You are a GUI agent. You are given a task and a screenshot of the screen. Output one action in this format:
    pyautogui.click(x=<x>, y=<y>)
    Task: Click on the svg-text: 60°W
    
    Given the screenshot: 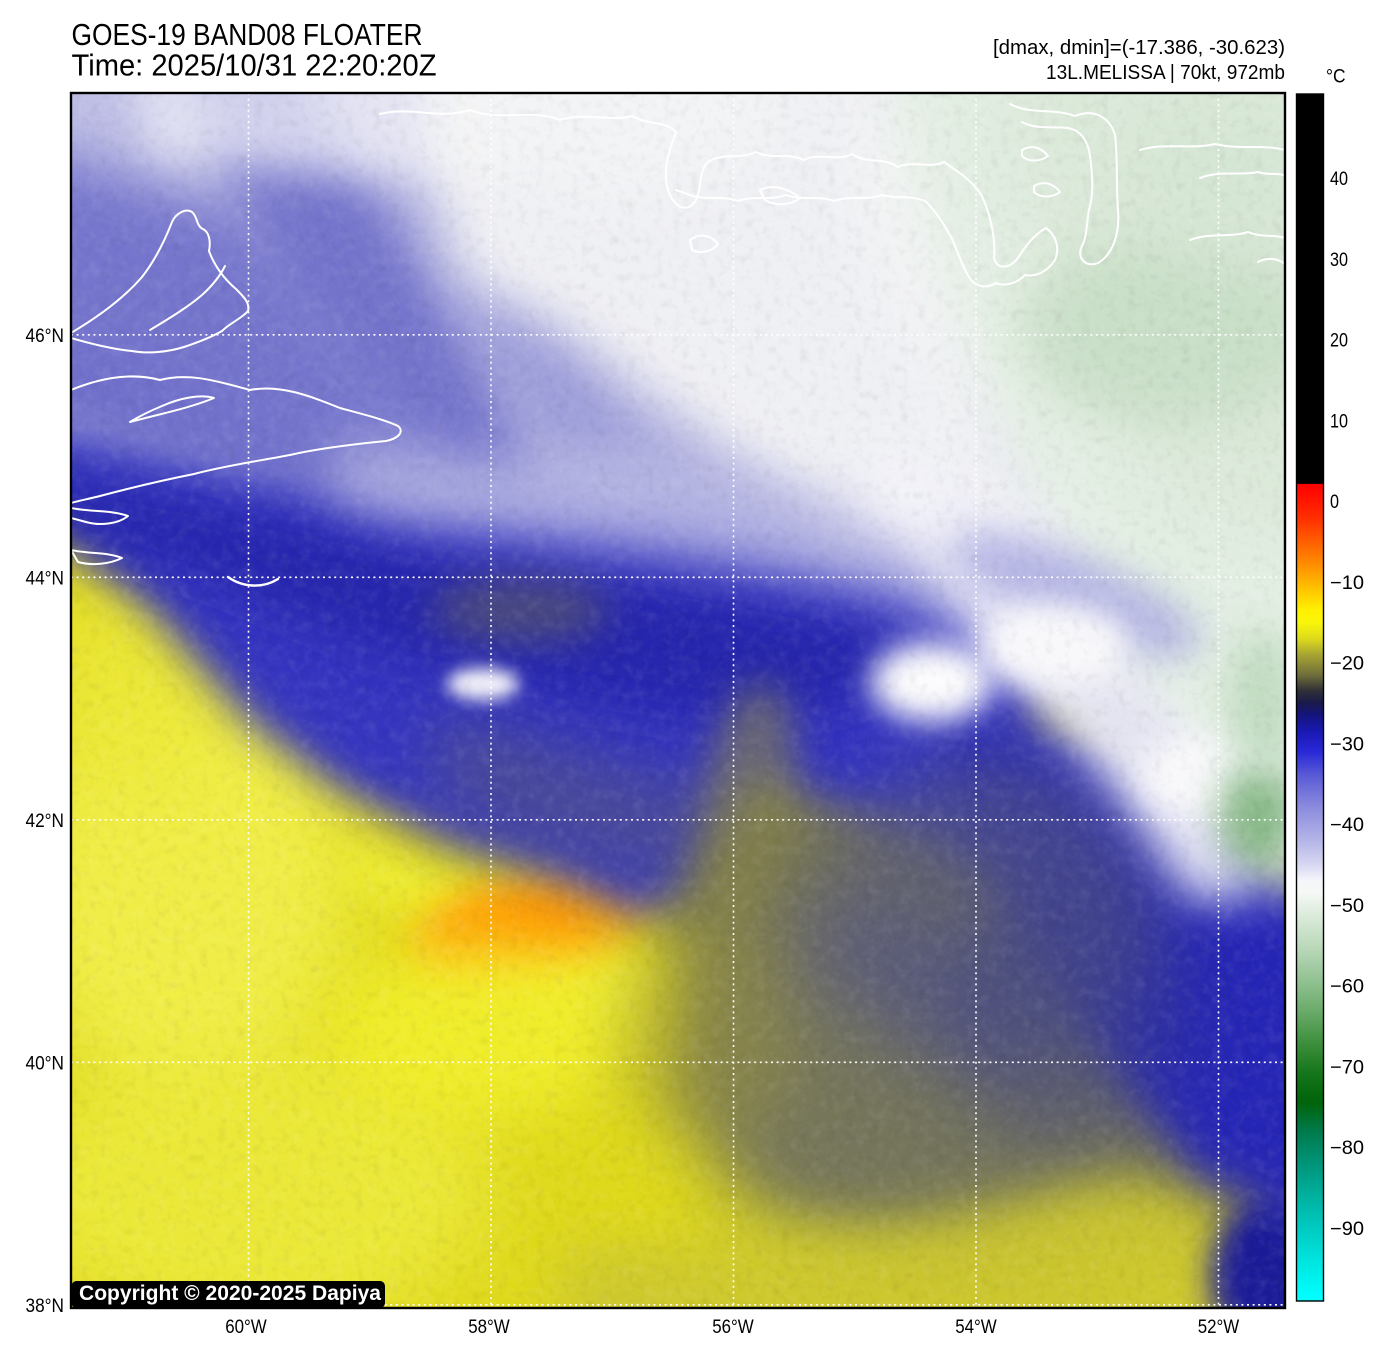 What is the action you would take?
    pyautogui.click(x=246, y=1327)
    